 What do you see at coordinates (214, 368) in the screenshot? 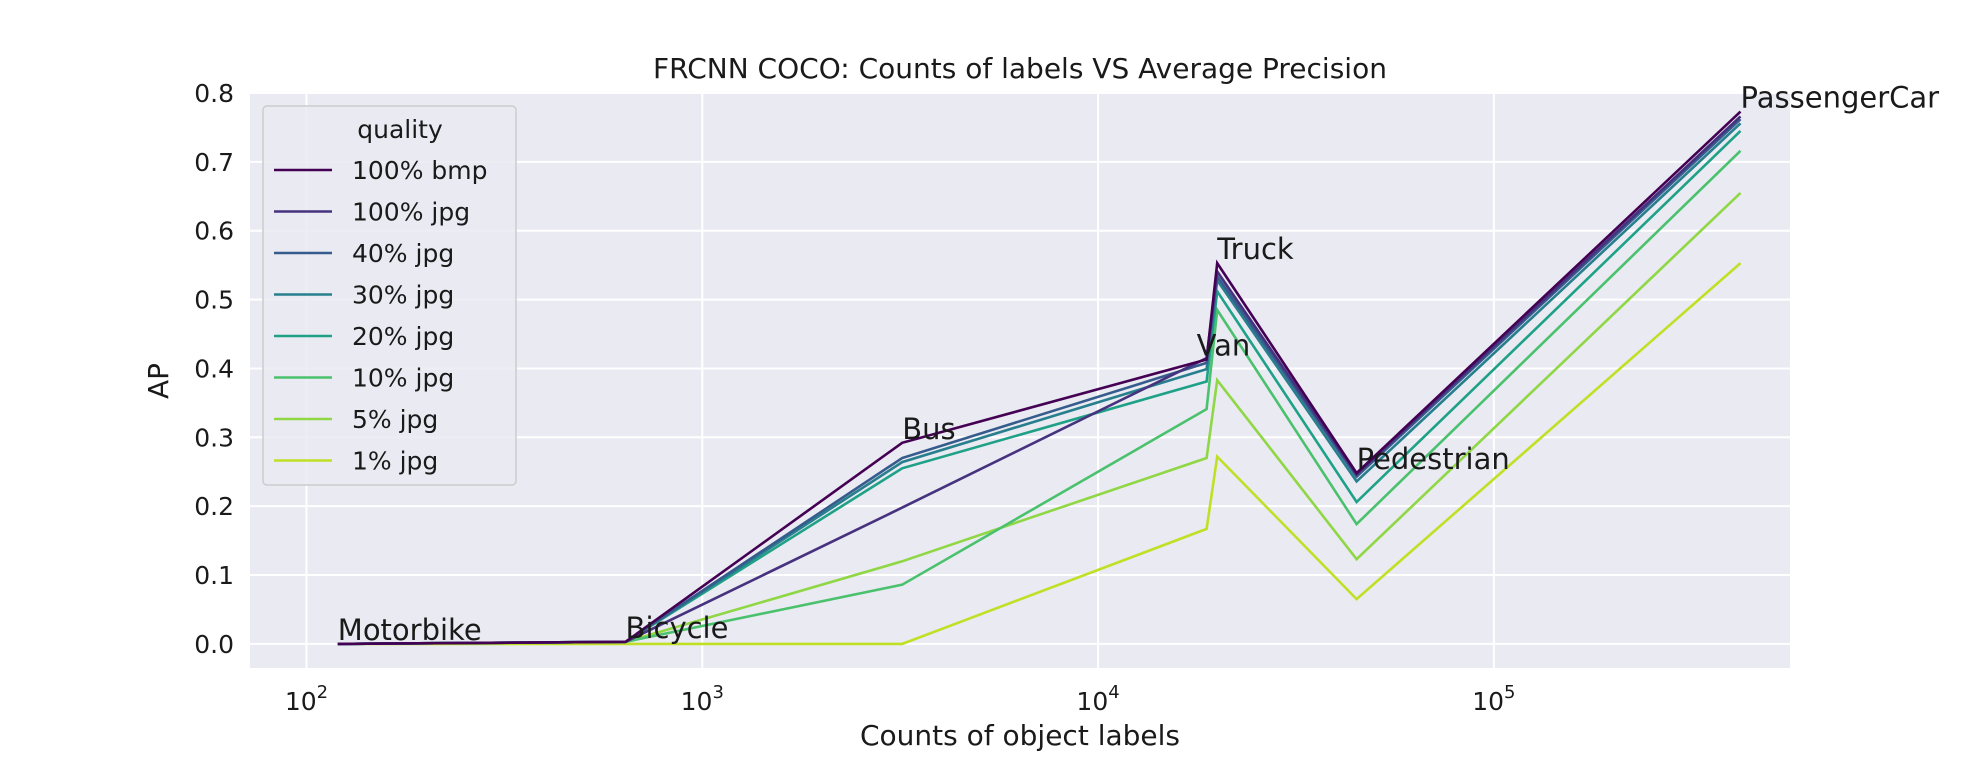
I see `y-tick-label: 0.4` at bounding box center [214, 368].